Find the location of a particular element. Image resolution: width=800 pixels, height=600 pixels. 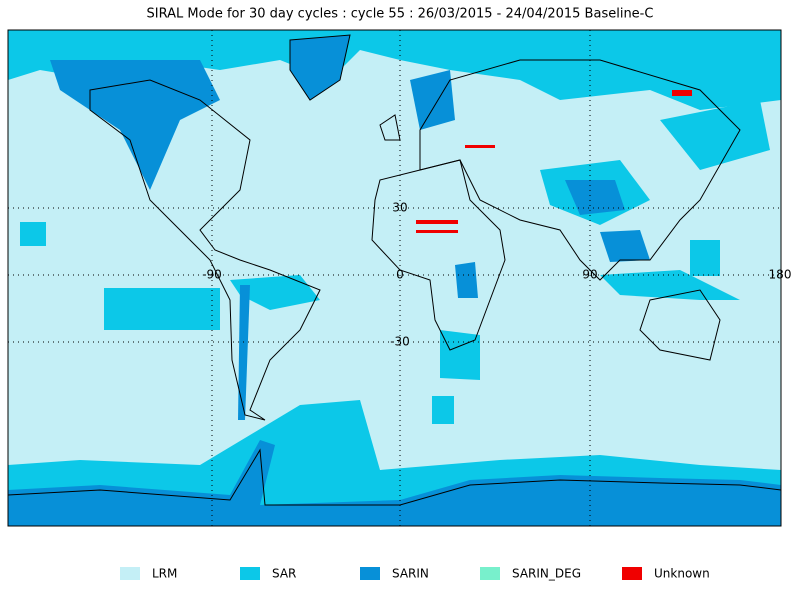

legend: LRM SAR SARIN SARIN_DEG Unknown is located at coordinates (415, 574).